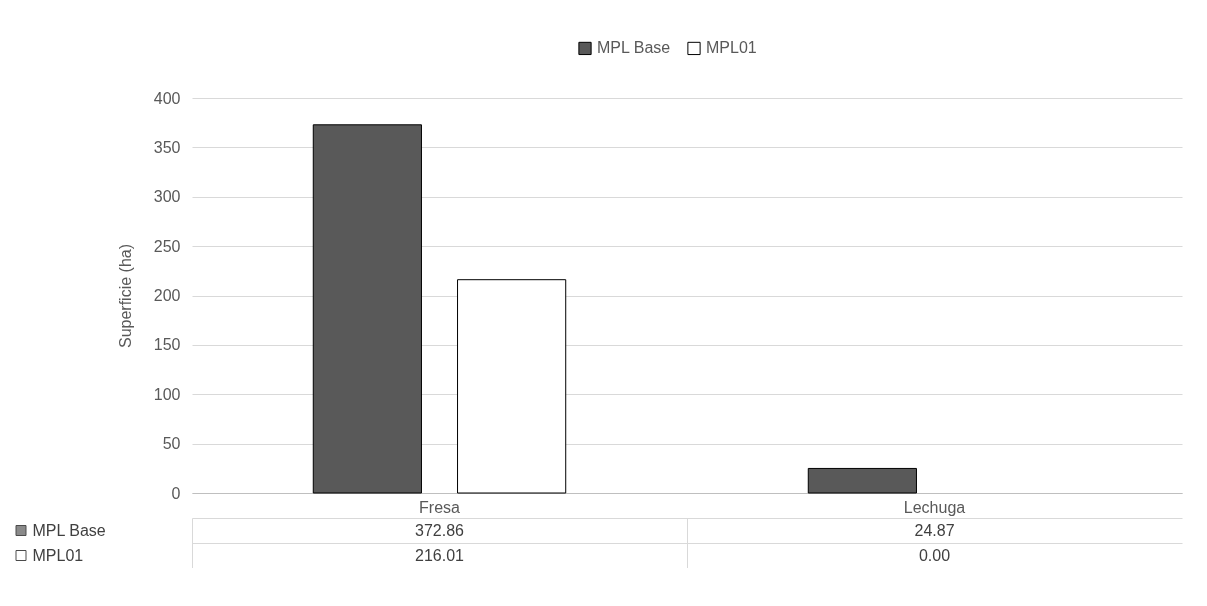  I want to click on legend-label: MPL01, so click(731, 48).